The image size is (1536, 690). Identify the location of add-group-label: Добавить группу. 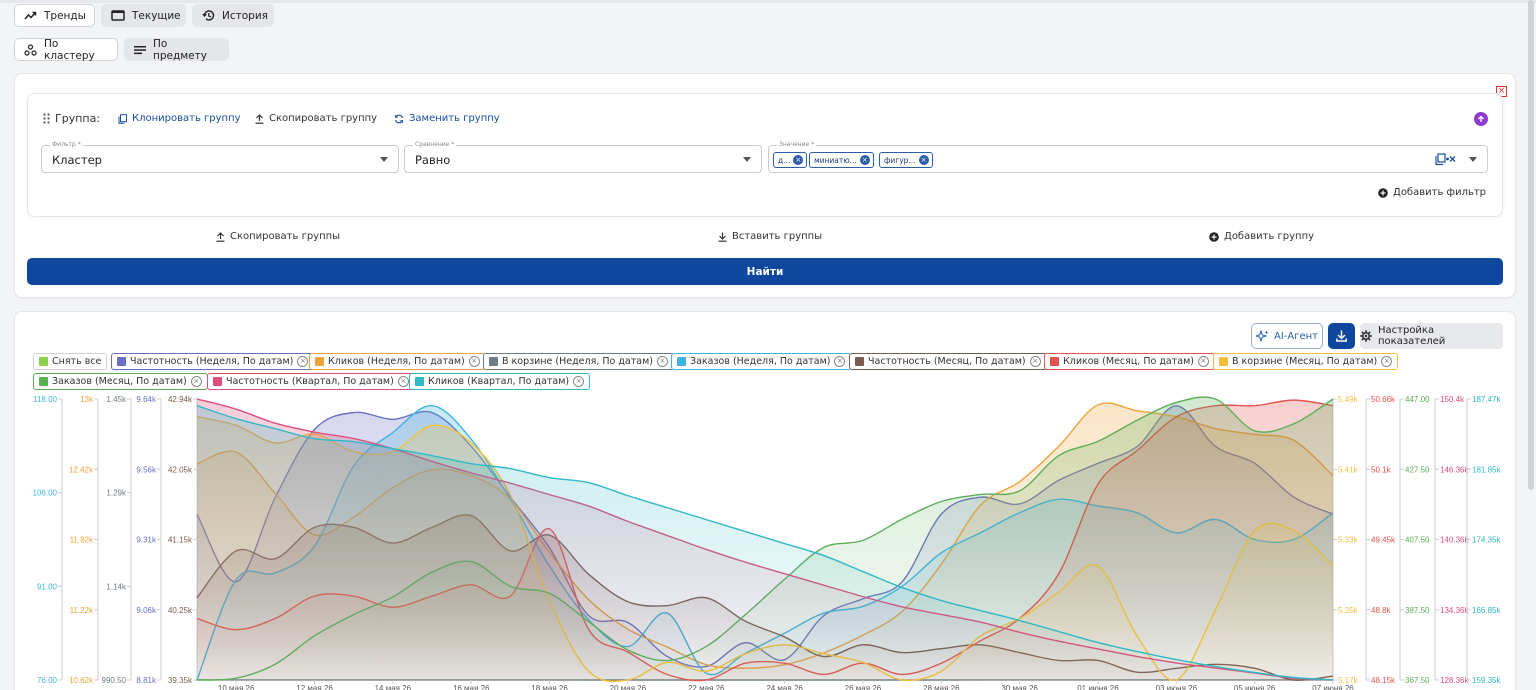
(1269, 236).